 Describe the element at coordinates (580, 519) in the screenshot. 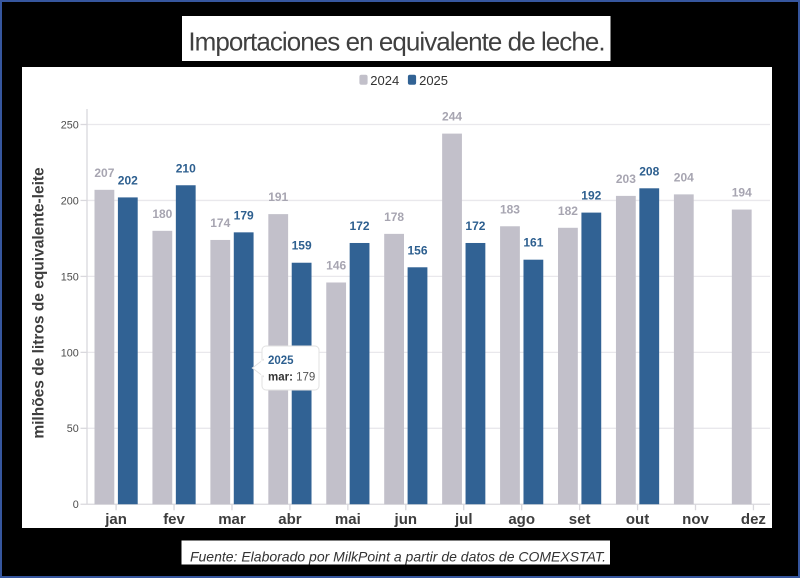

I see `svg-text: set` at that location.